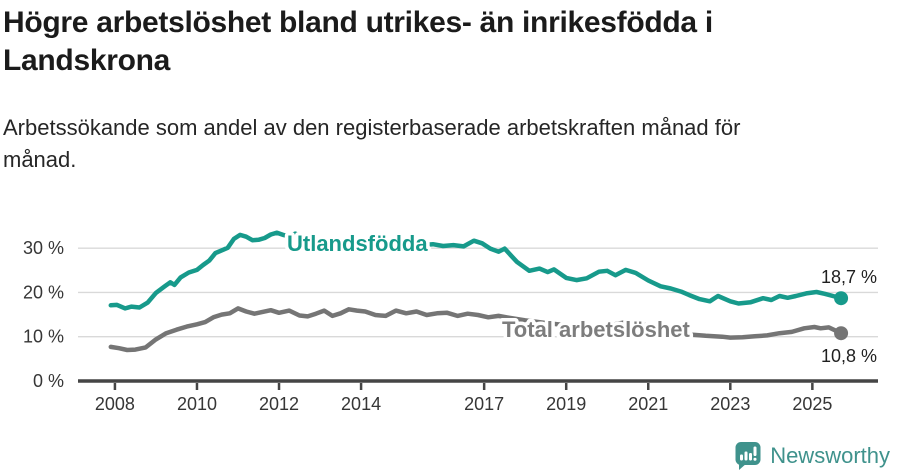 Image resolution: width=900 pixels, height=474 pixels. Describe the element at coordinates (849, 356) in the screenshot. I see `series-end-value-total: 10,8 %` at that location.